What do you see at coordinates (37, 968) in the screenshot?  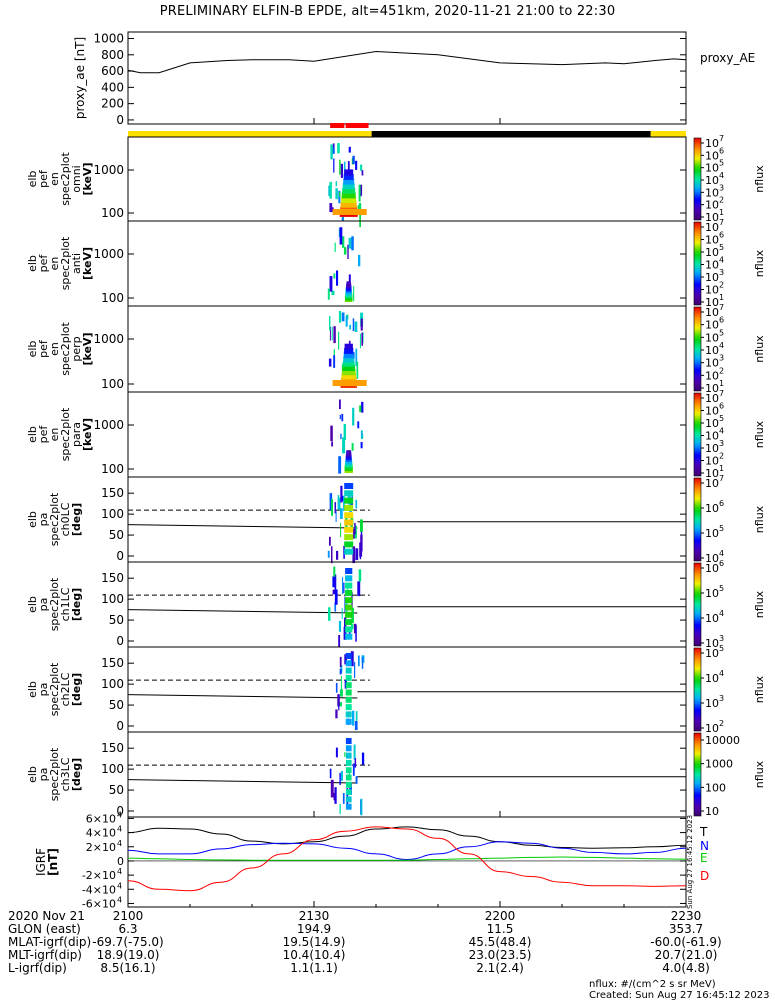 I see `footer-row-label: L-igrf(dip)` at bounding box center [37, 968].